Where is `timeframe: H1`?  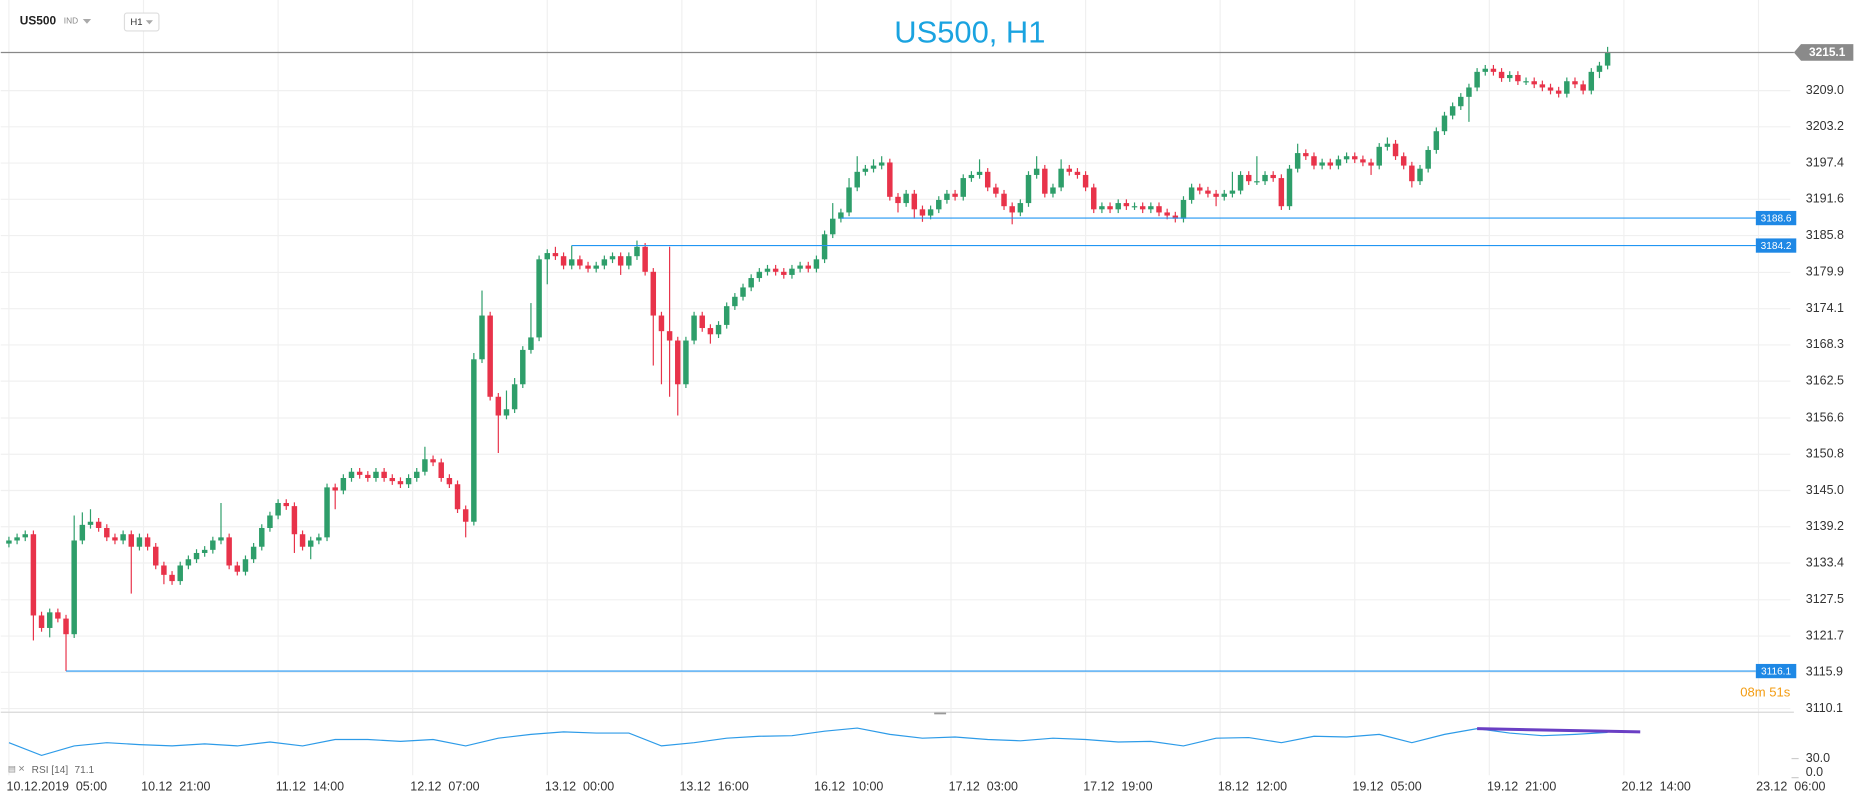
timeframe: H1 is located at coordinates (136, 22).